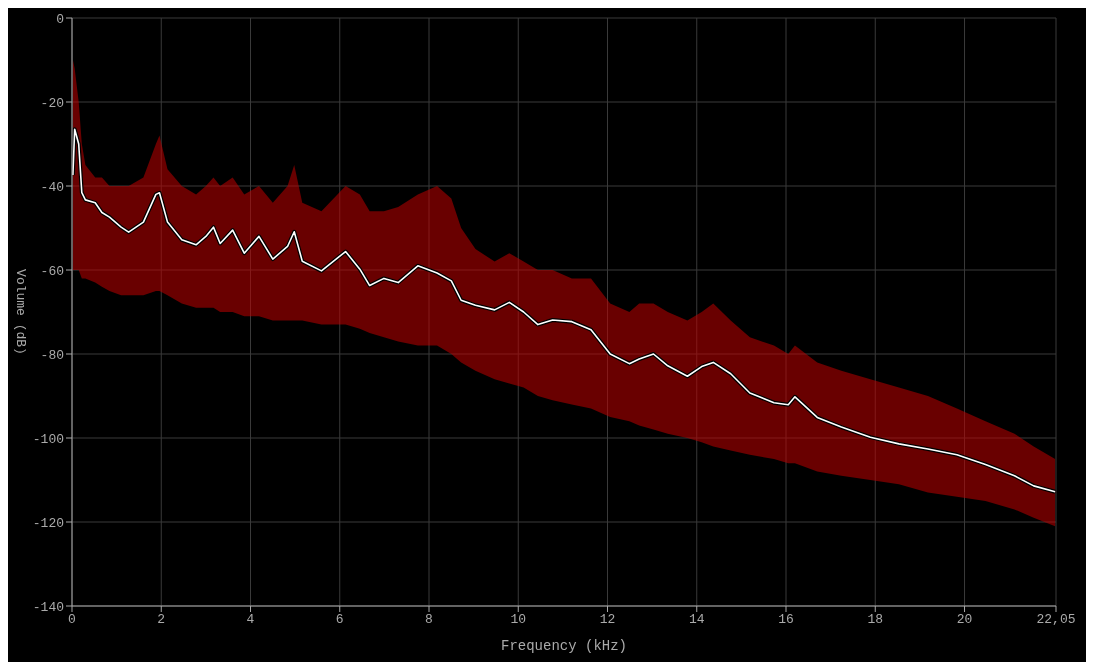 The height and width of the screenshot is (670, 1094). Describe the element at coordinates (564, 646) in the screenshot. I see `x-axis-title: Frequency (kHz)` at that location.